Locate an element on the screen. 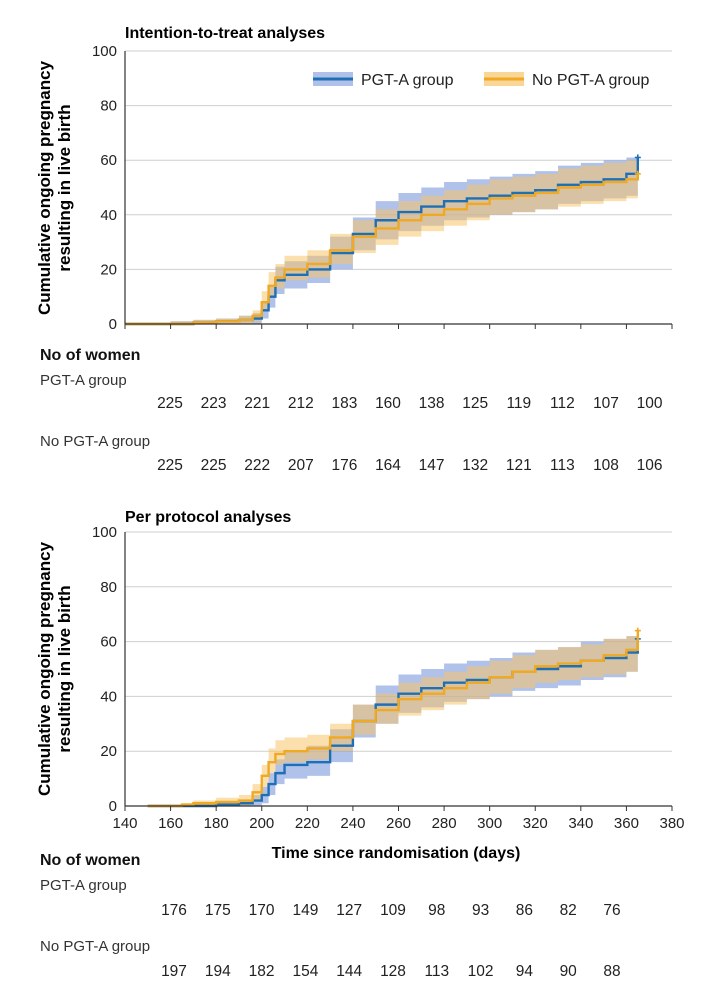 The image size is (725, 999). risk-number: 132 is located at coordinates (475, 465).